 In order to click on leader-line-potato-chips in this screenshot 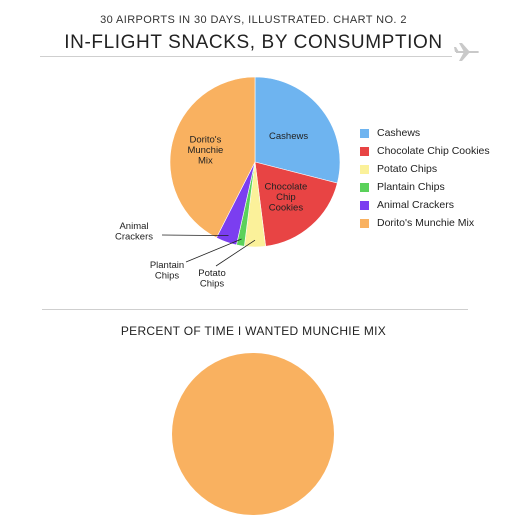, I will do `click(235, 253)`.